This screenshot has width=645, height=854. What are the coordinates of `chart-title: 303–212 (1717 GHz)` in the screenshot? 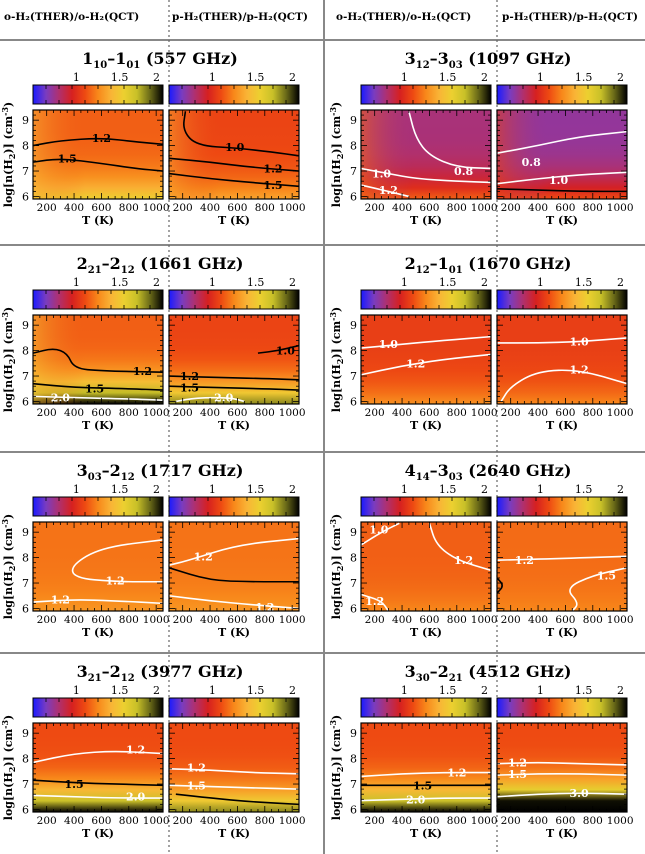 It's located at (160, 472).